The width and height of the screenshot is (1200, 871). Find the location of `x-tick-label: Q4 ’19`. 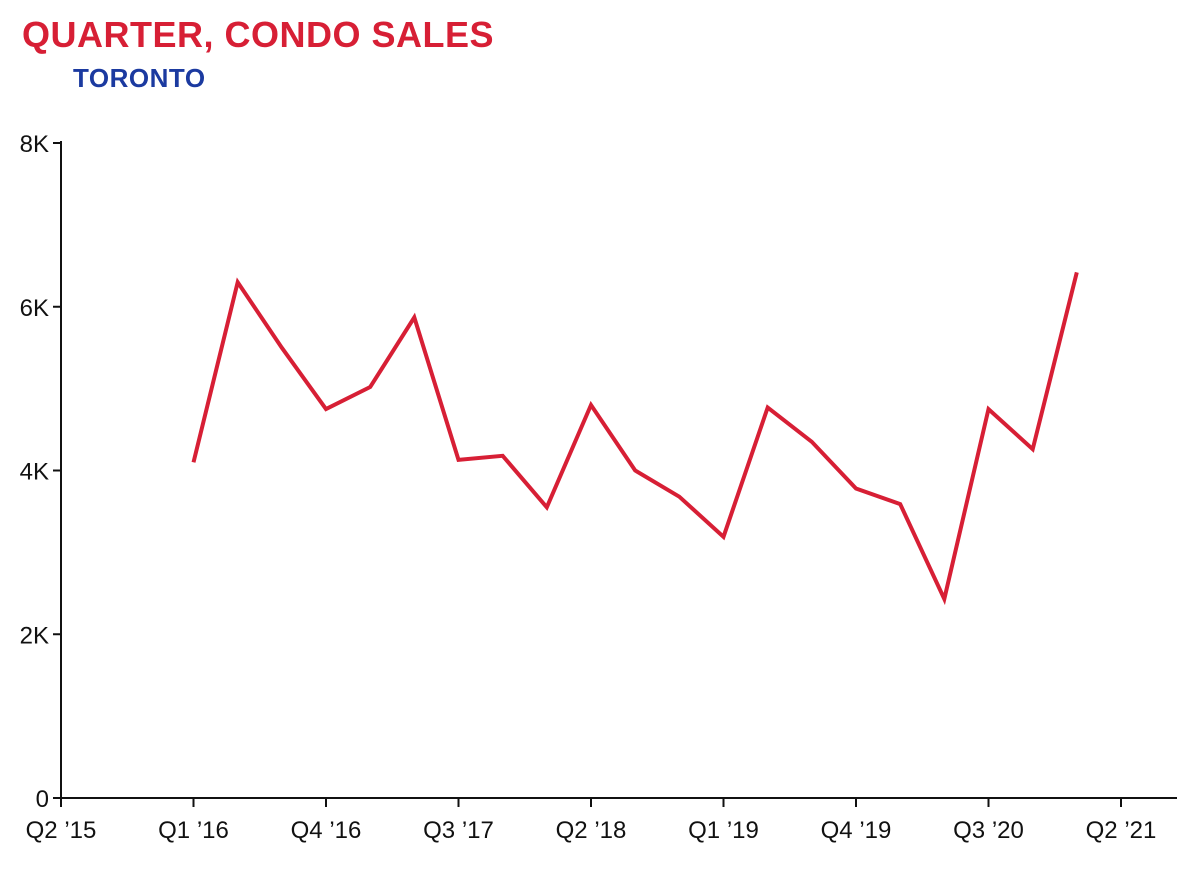

x-tick-label: Q4 ’19 is located at coordinates (856, 830).